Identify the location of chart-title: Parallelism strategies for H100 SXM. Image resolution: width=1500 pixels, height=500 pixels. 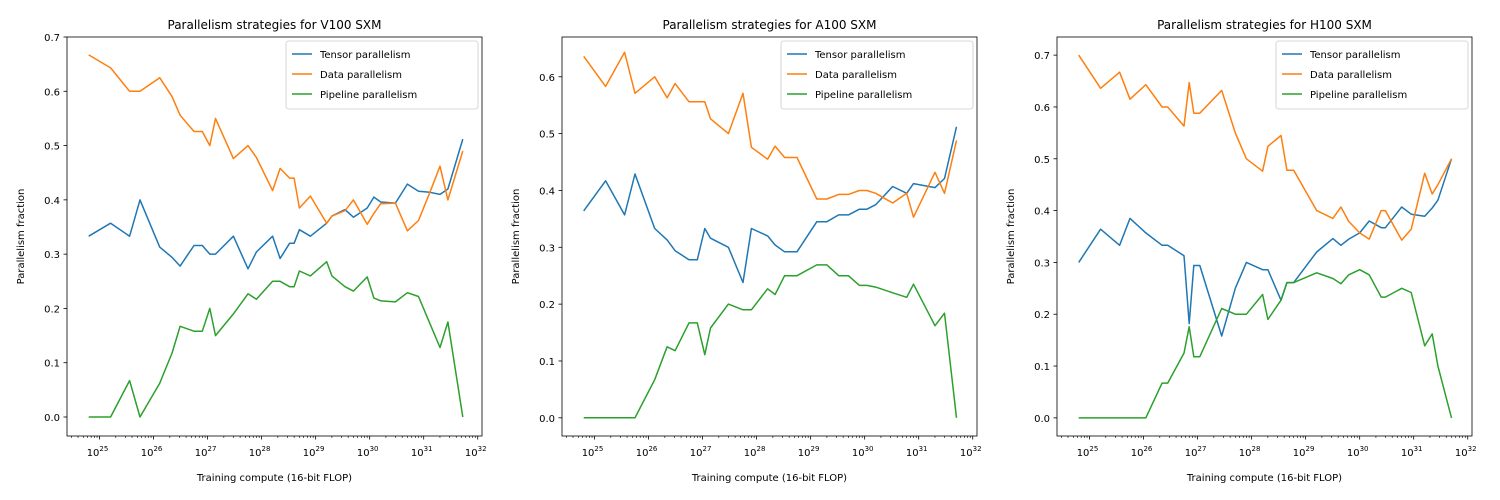
(1264, 25).